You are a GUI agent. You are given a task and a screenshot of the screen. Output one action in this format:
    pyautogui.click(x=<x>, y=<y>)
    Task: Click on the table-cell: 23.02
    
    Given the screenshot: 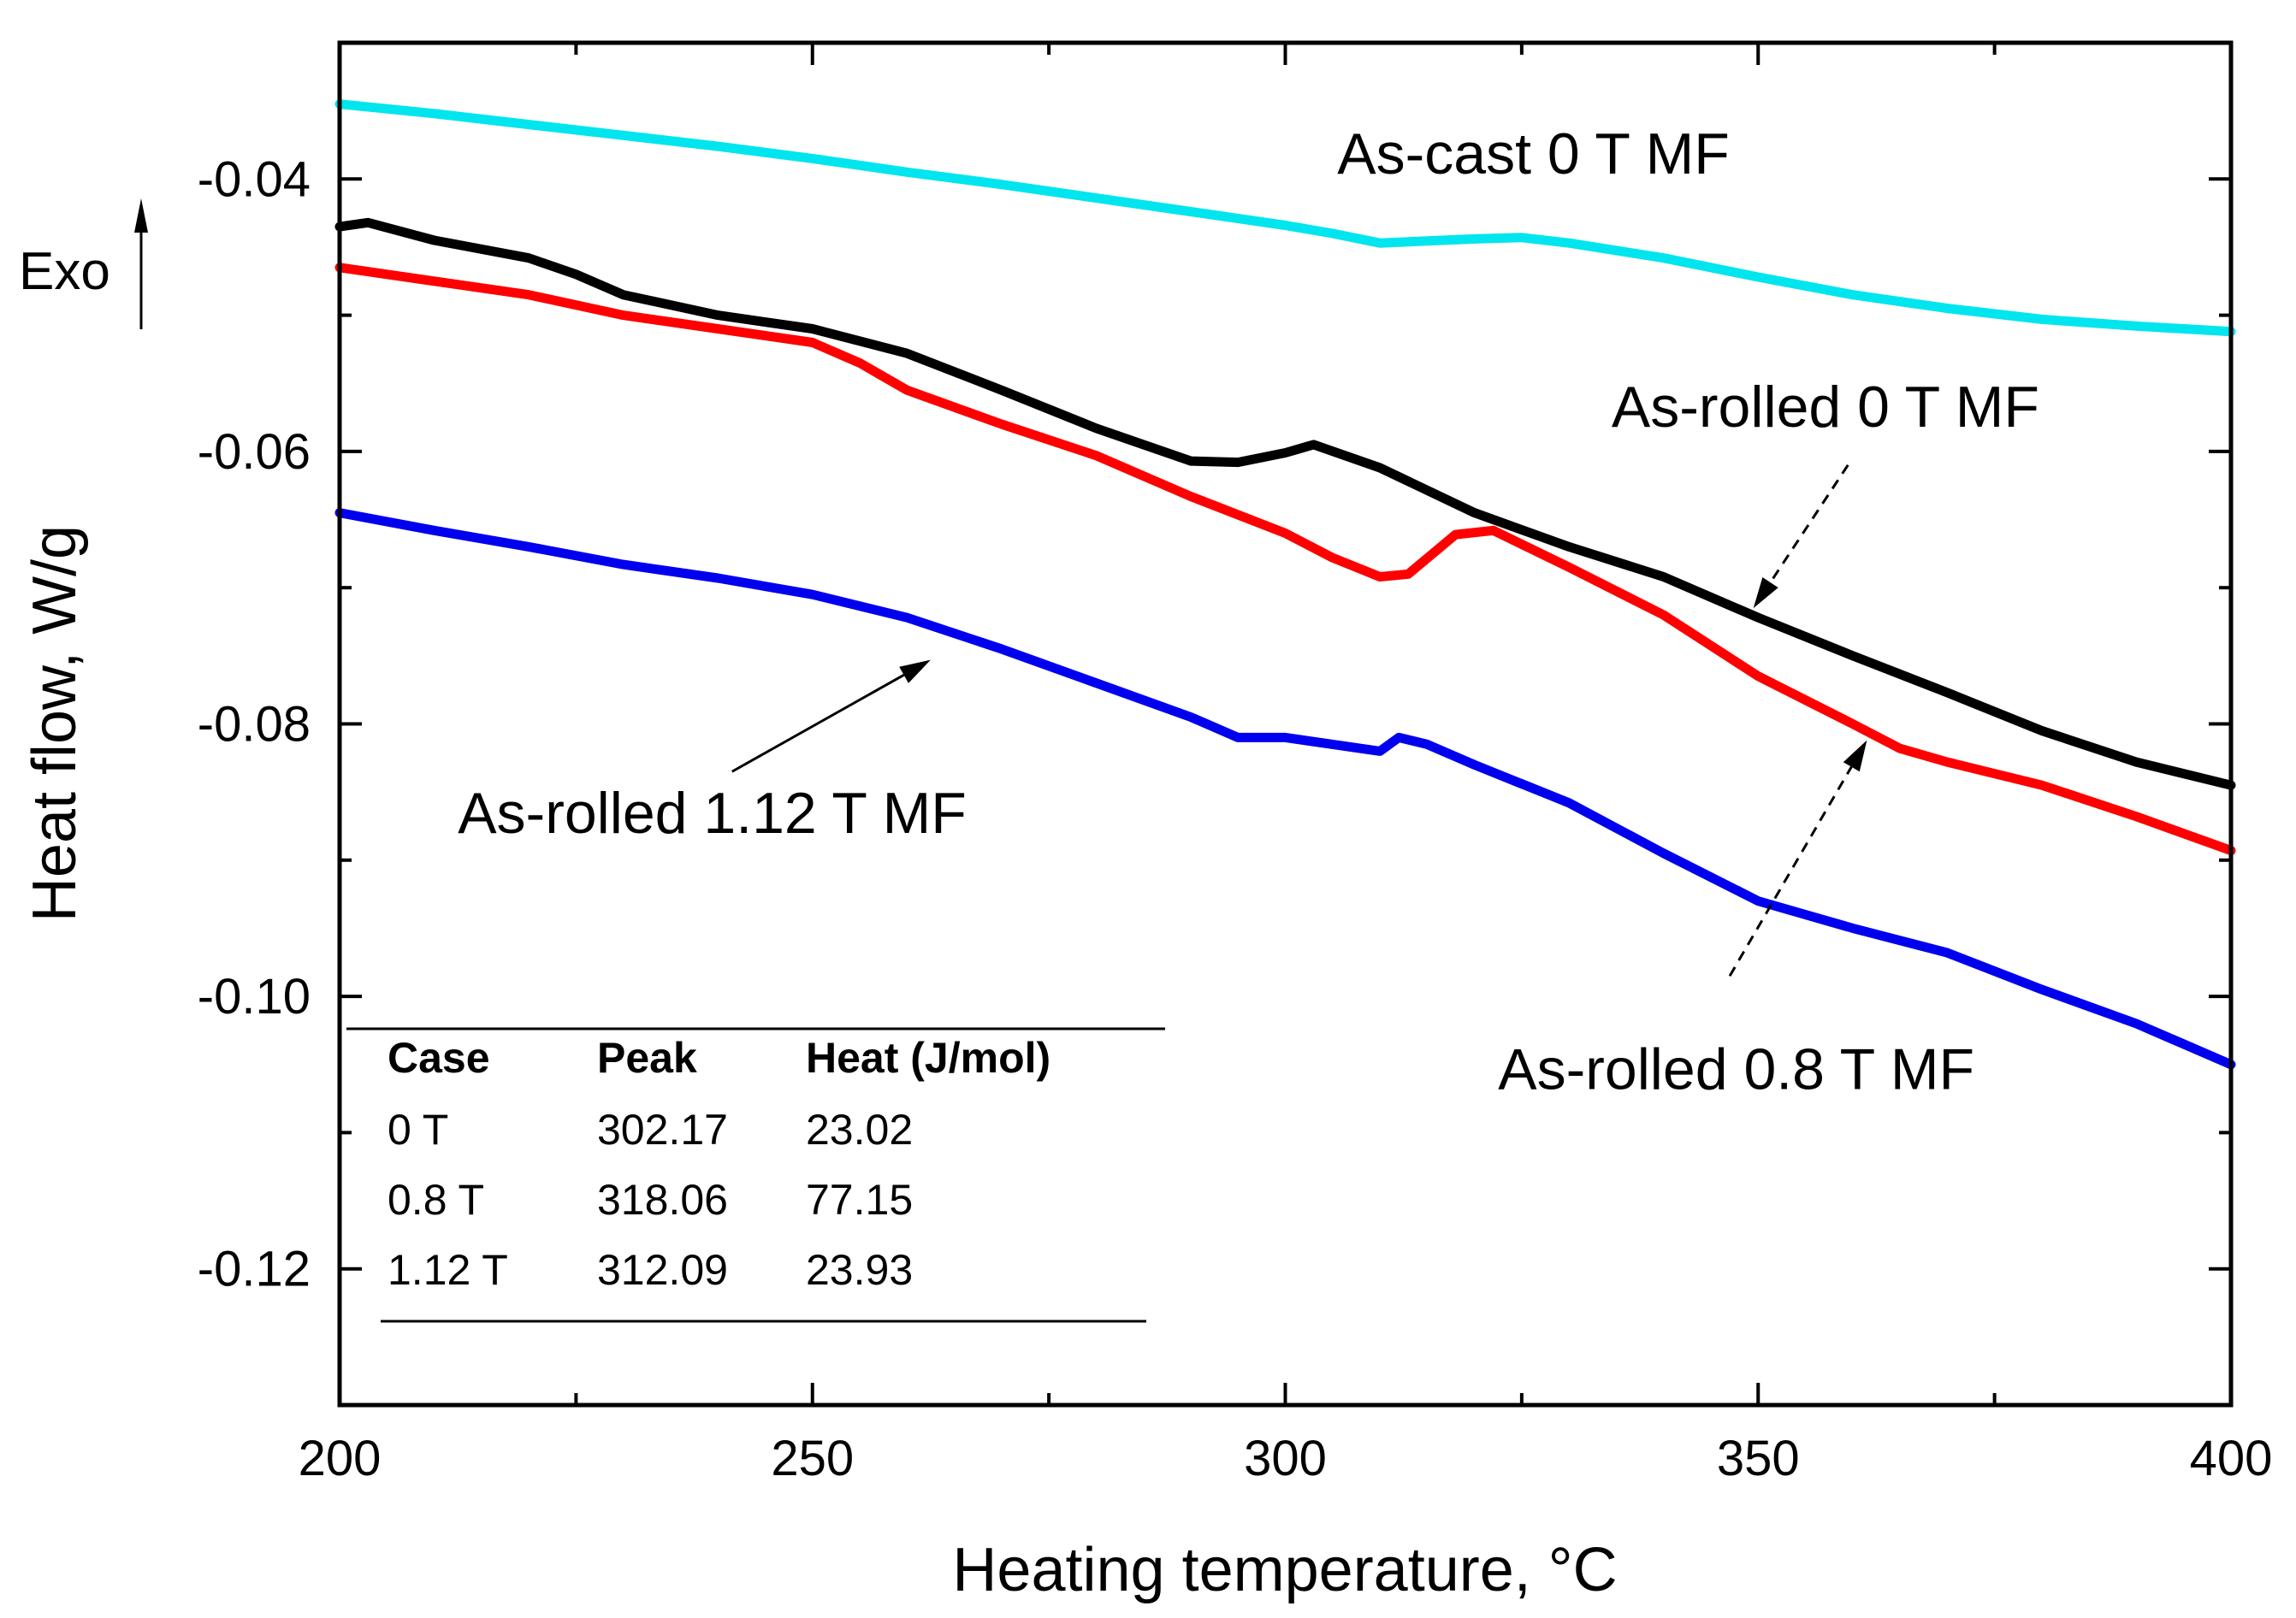 What is the action you would take?
    pyautogui.click(x=860, y=1130)
    